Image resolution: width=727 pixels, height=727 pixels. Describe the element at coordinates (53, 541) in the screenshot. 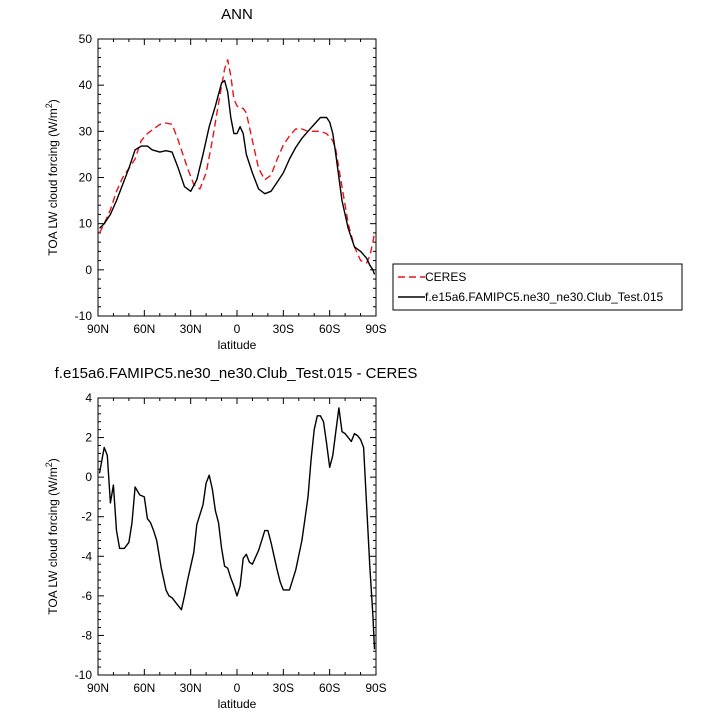

I see `bottom-y-axis-label-main: TOA LW cloud forcing (W/m` at that location.